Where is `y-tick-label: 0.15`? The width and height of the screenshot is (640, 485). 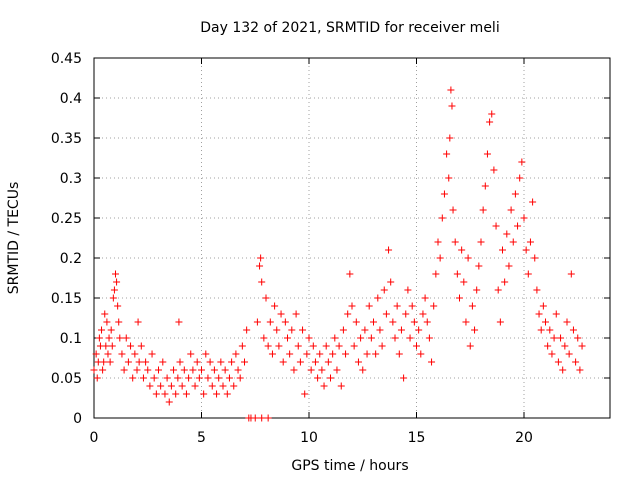
y-tick-label: 0.15 is located at coordinates (66, 299).